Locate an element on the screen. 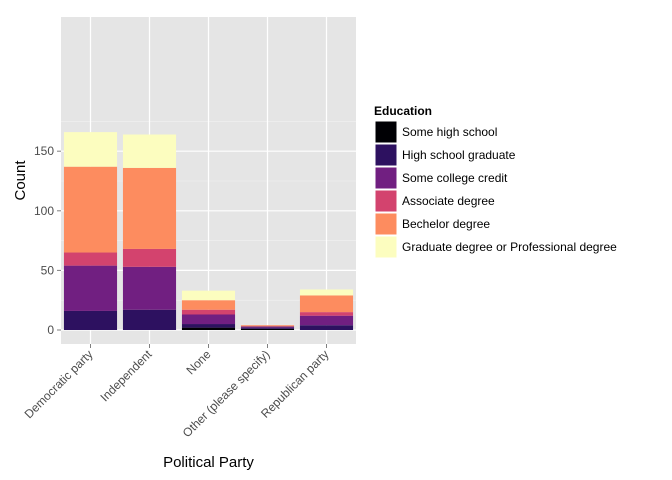  x-tick-label: None is located at coordinates (198, 362).